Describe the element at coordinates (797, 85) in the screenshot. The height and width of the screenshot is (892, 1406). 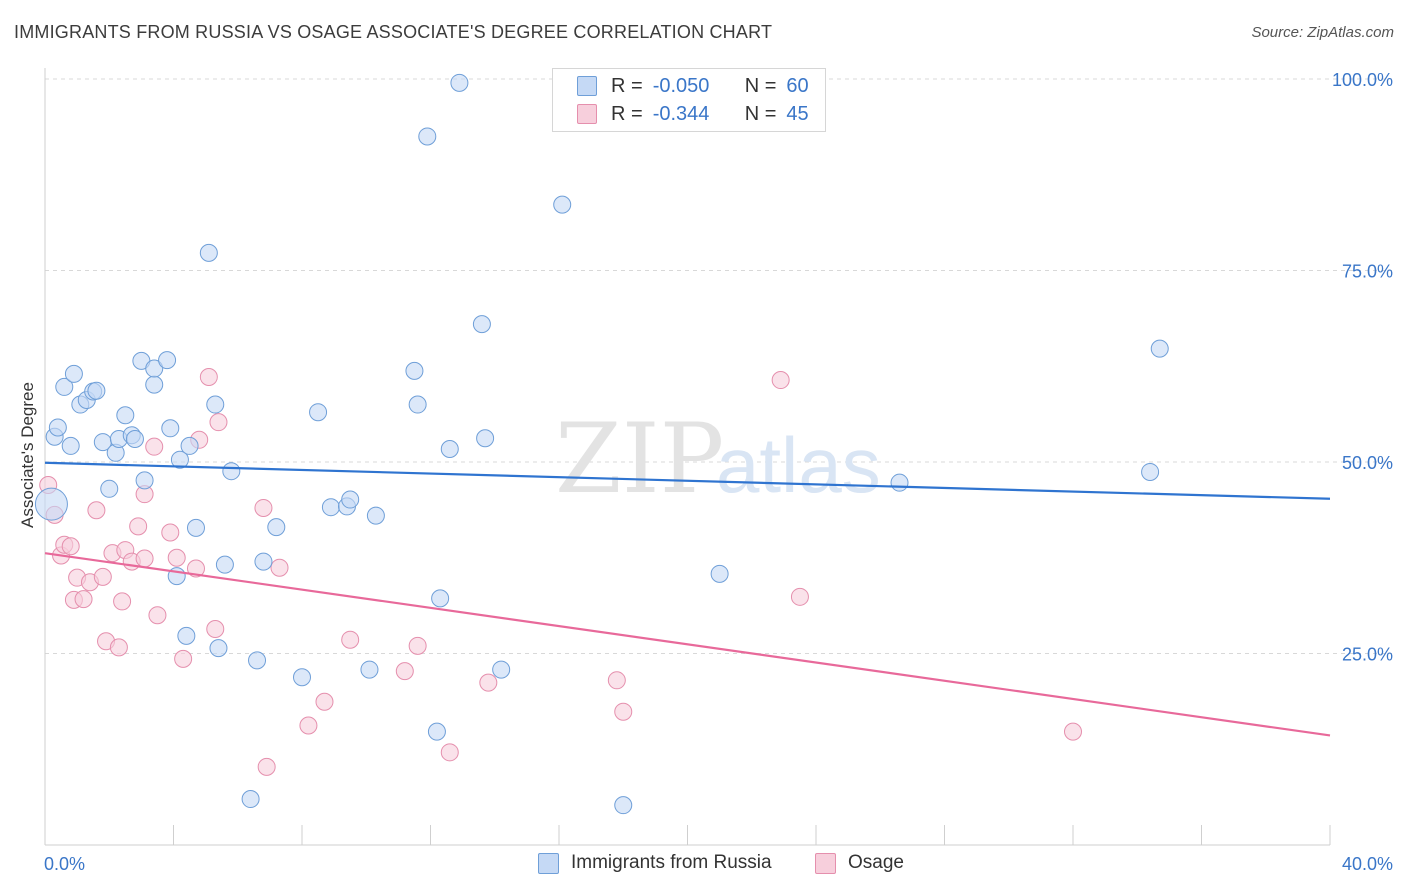
I see `n-value: 60` at that location.